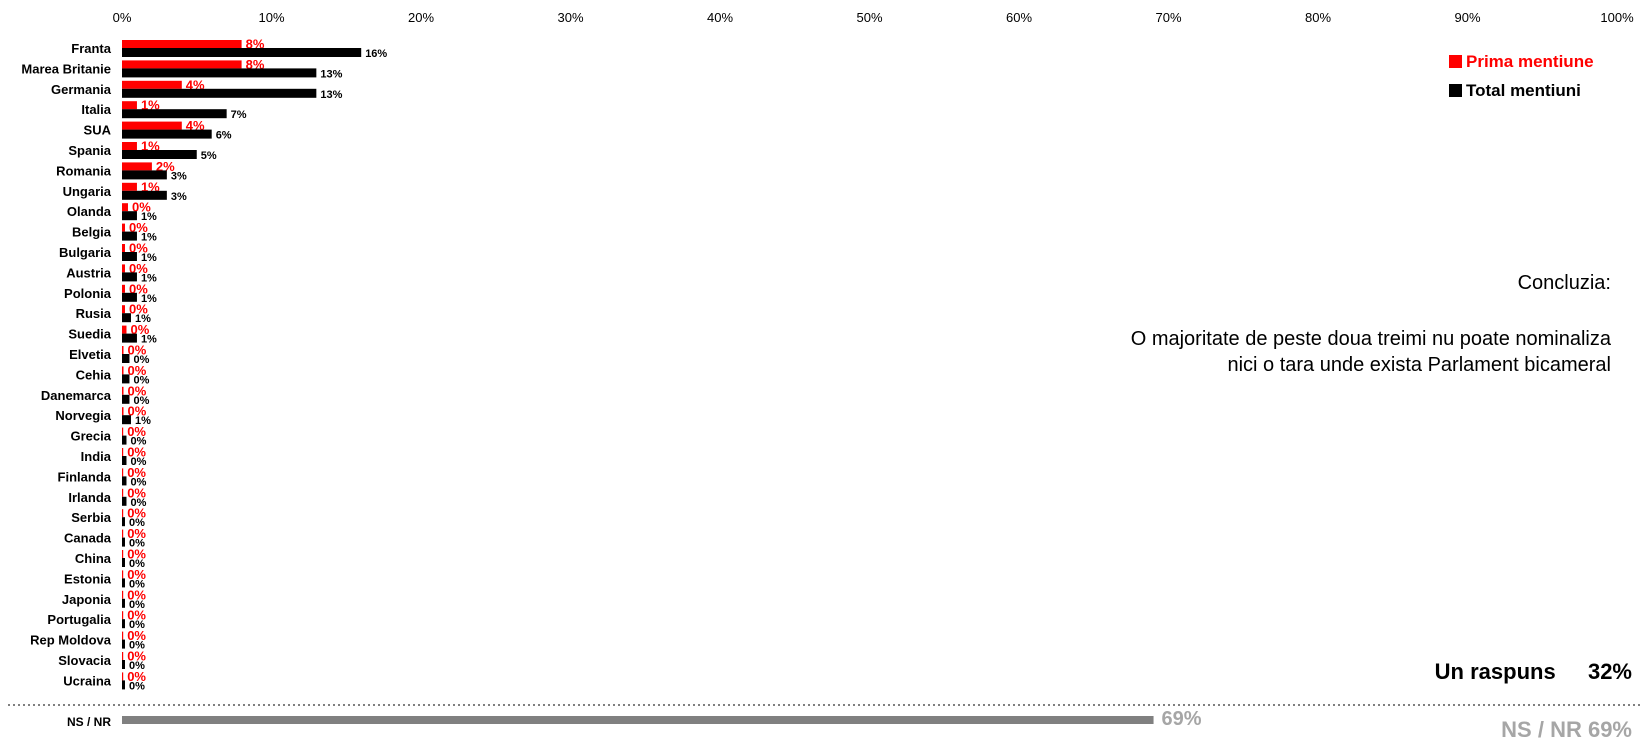  What do you see at coordinates (122, 17) in the screenshot?
I see `x-tick-label: 0%` at bounding box center [122, 17].